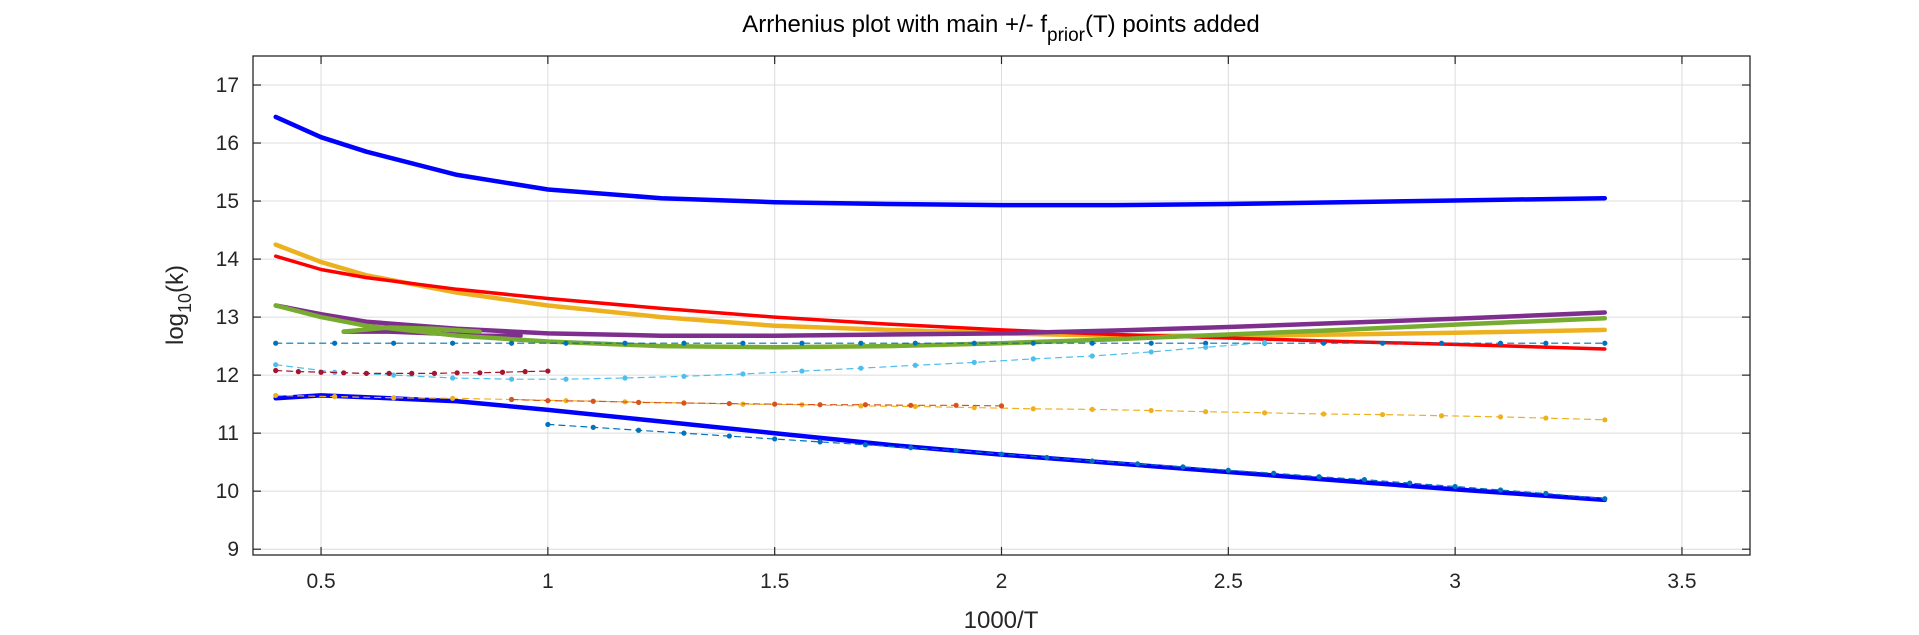  I want to click on y-tick-label: 10, so click(227, 491).